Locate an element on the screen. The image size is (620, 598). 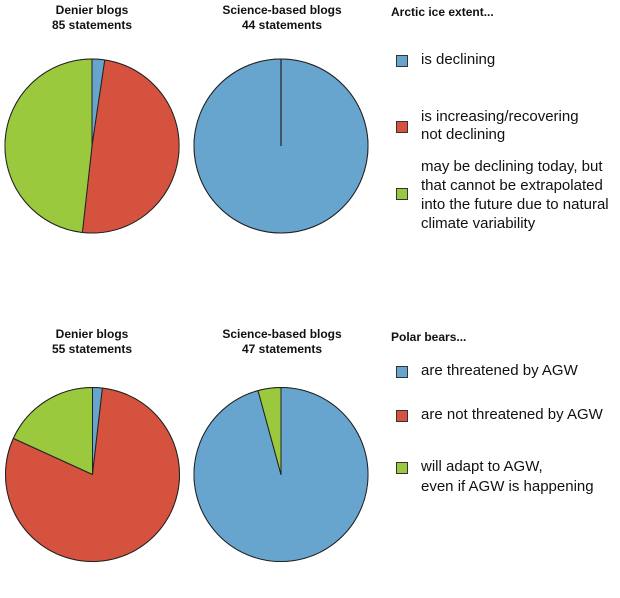
pie-chart-denier-arctic is located at coordinates (92, 146).